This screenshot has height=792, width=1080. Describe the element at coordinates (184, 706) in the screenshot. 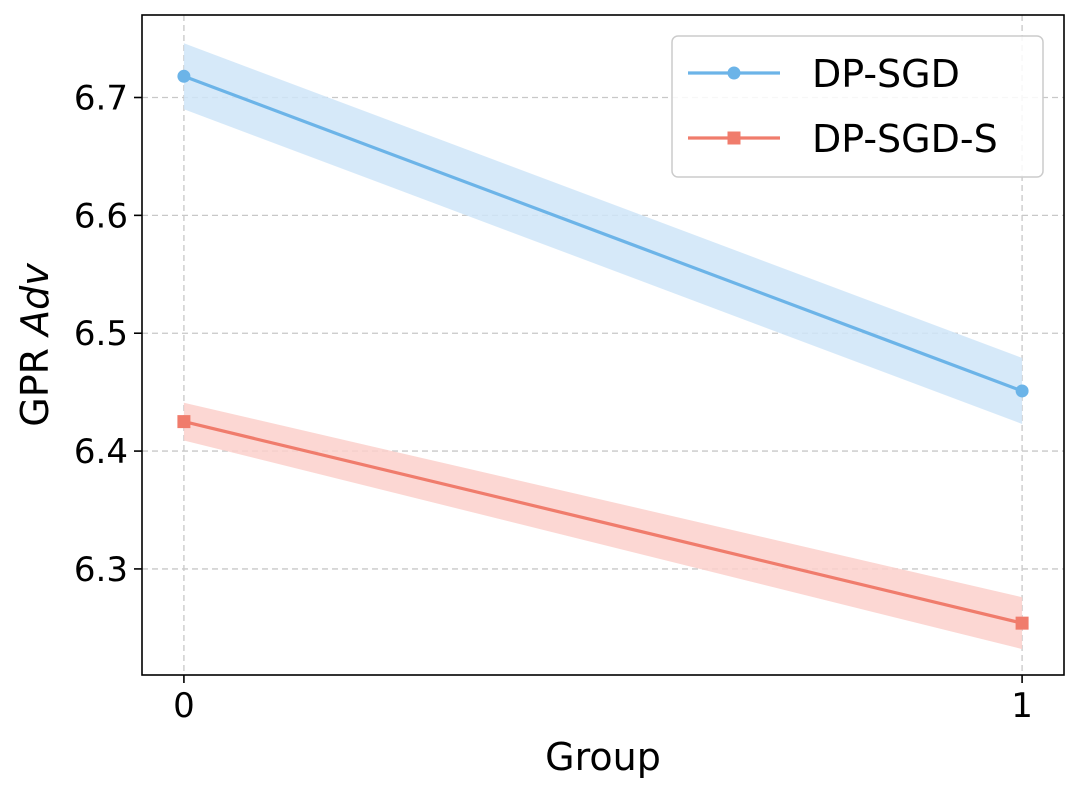

I see `x-tick-label: 0` at that location.